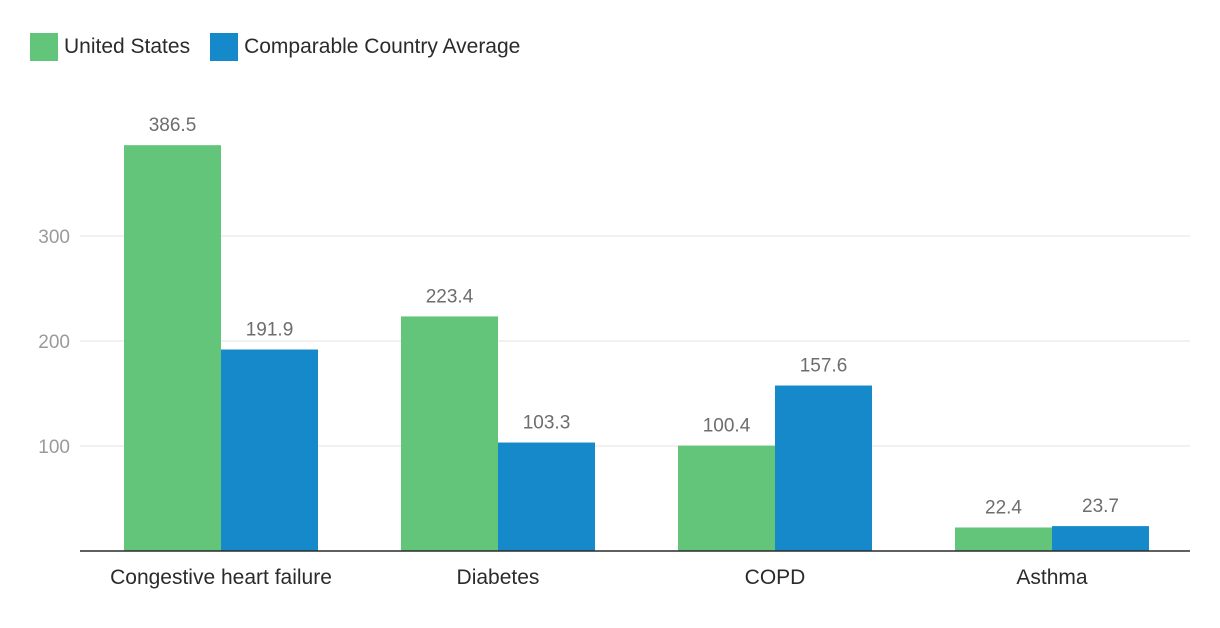 The width and height of the screenshot is (1220, 628). I want to click on legend-item-comparable-country-average: Comparable Country Average, so click(365, 47).